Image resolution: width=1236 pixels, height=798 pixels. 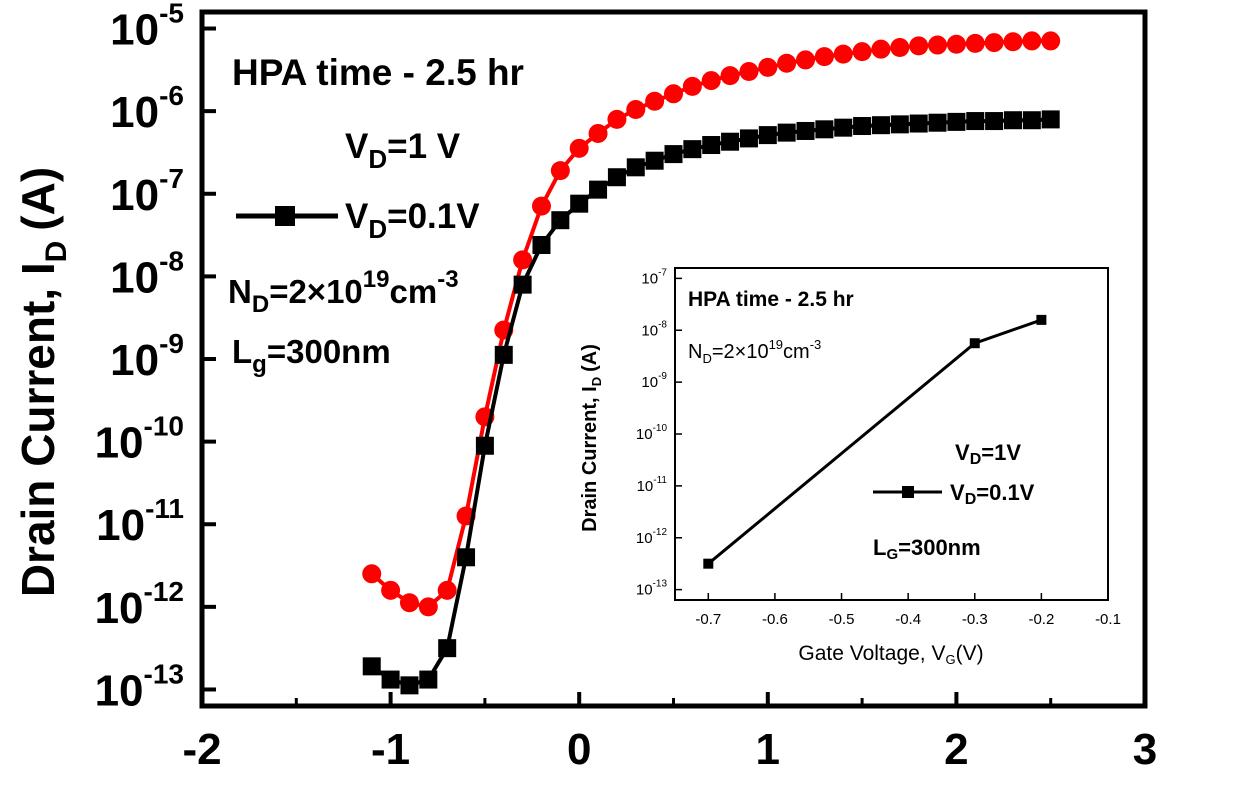 What do you see at coordinates (240, 291) in the screenshot?
I see `doping-n: N` at bounding box center [240, 291].